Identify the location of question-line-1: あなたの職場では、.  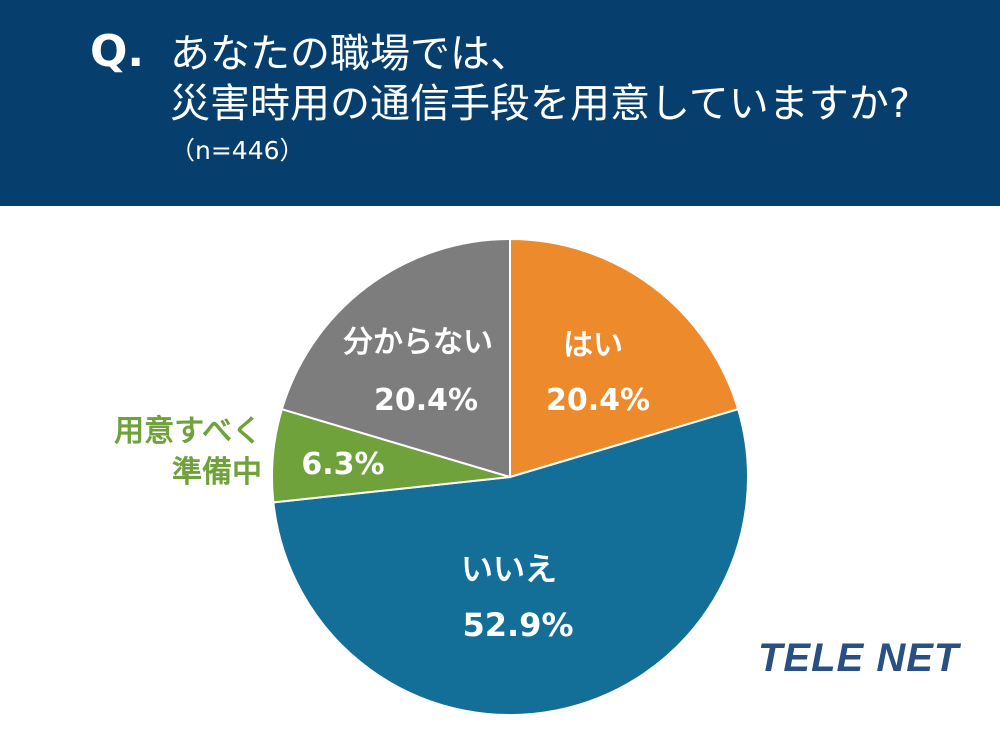
(350, 54).